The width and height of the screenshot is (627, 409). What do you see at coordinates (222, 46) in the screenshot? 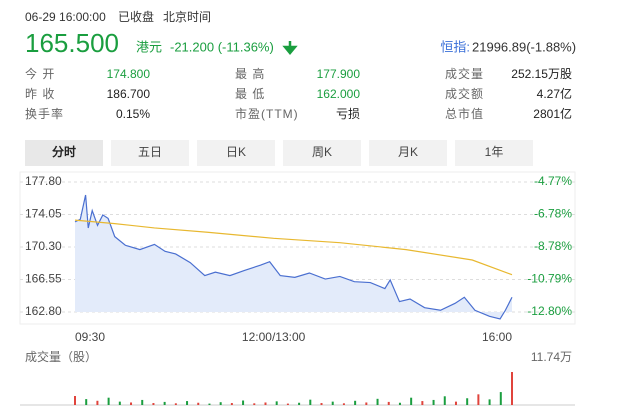
I see `change: -21.200 (-11.36%)` at bounding box center [222, 46].